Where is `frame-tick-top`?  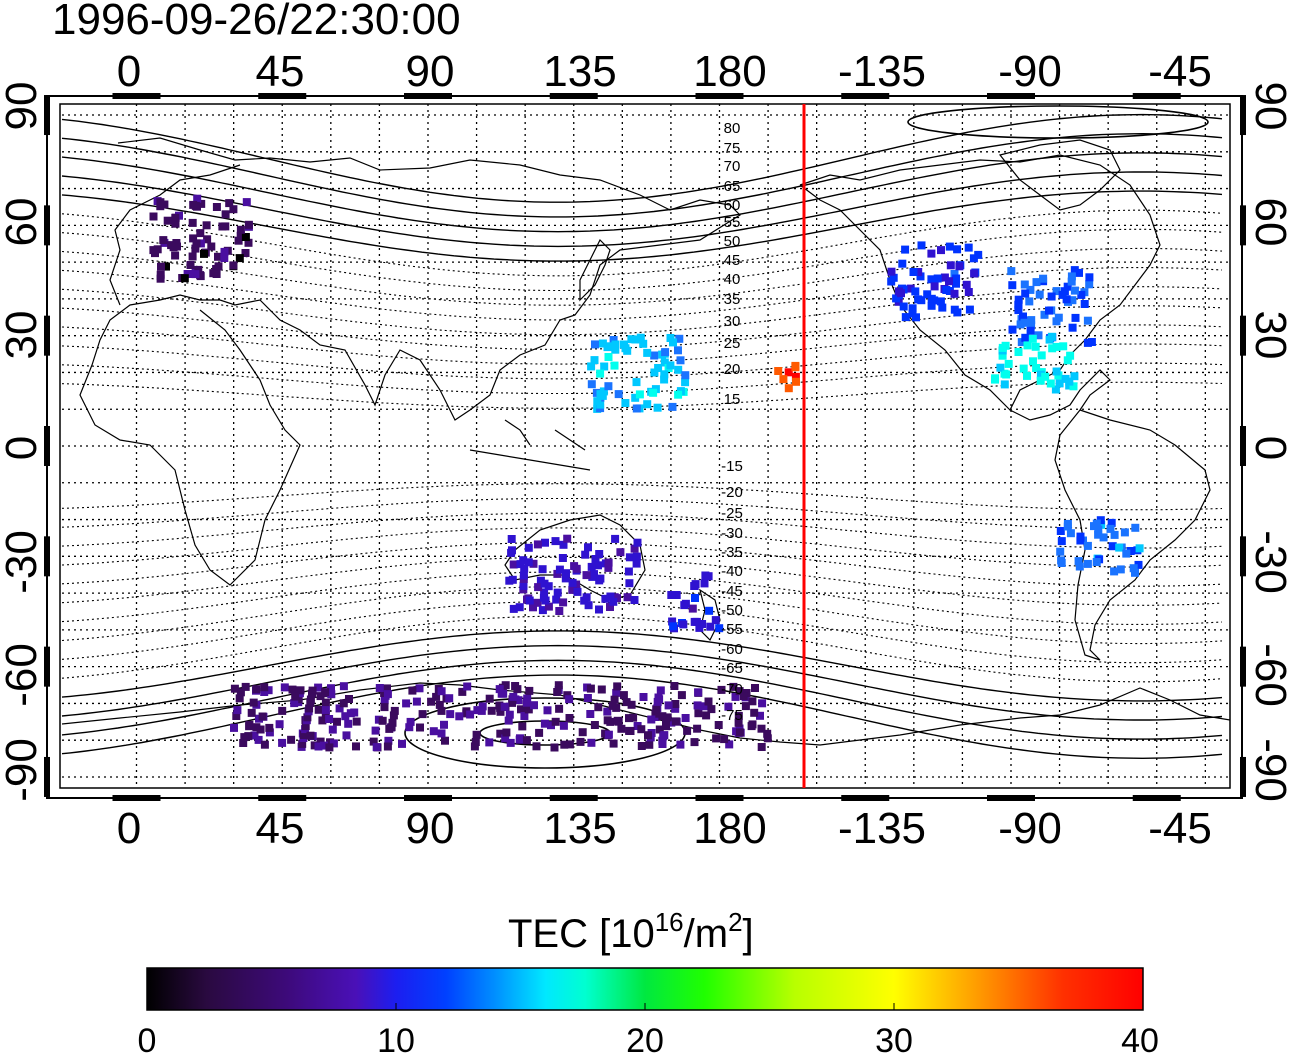
frame-tick-top is located at coordinates (1156, 96).